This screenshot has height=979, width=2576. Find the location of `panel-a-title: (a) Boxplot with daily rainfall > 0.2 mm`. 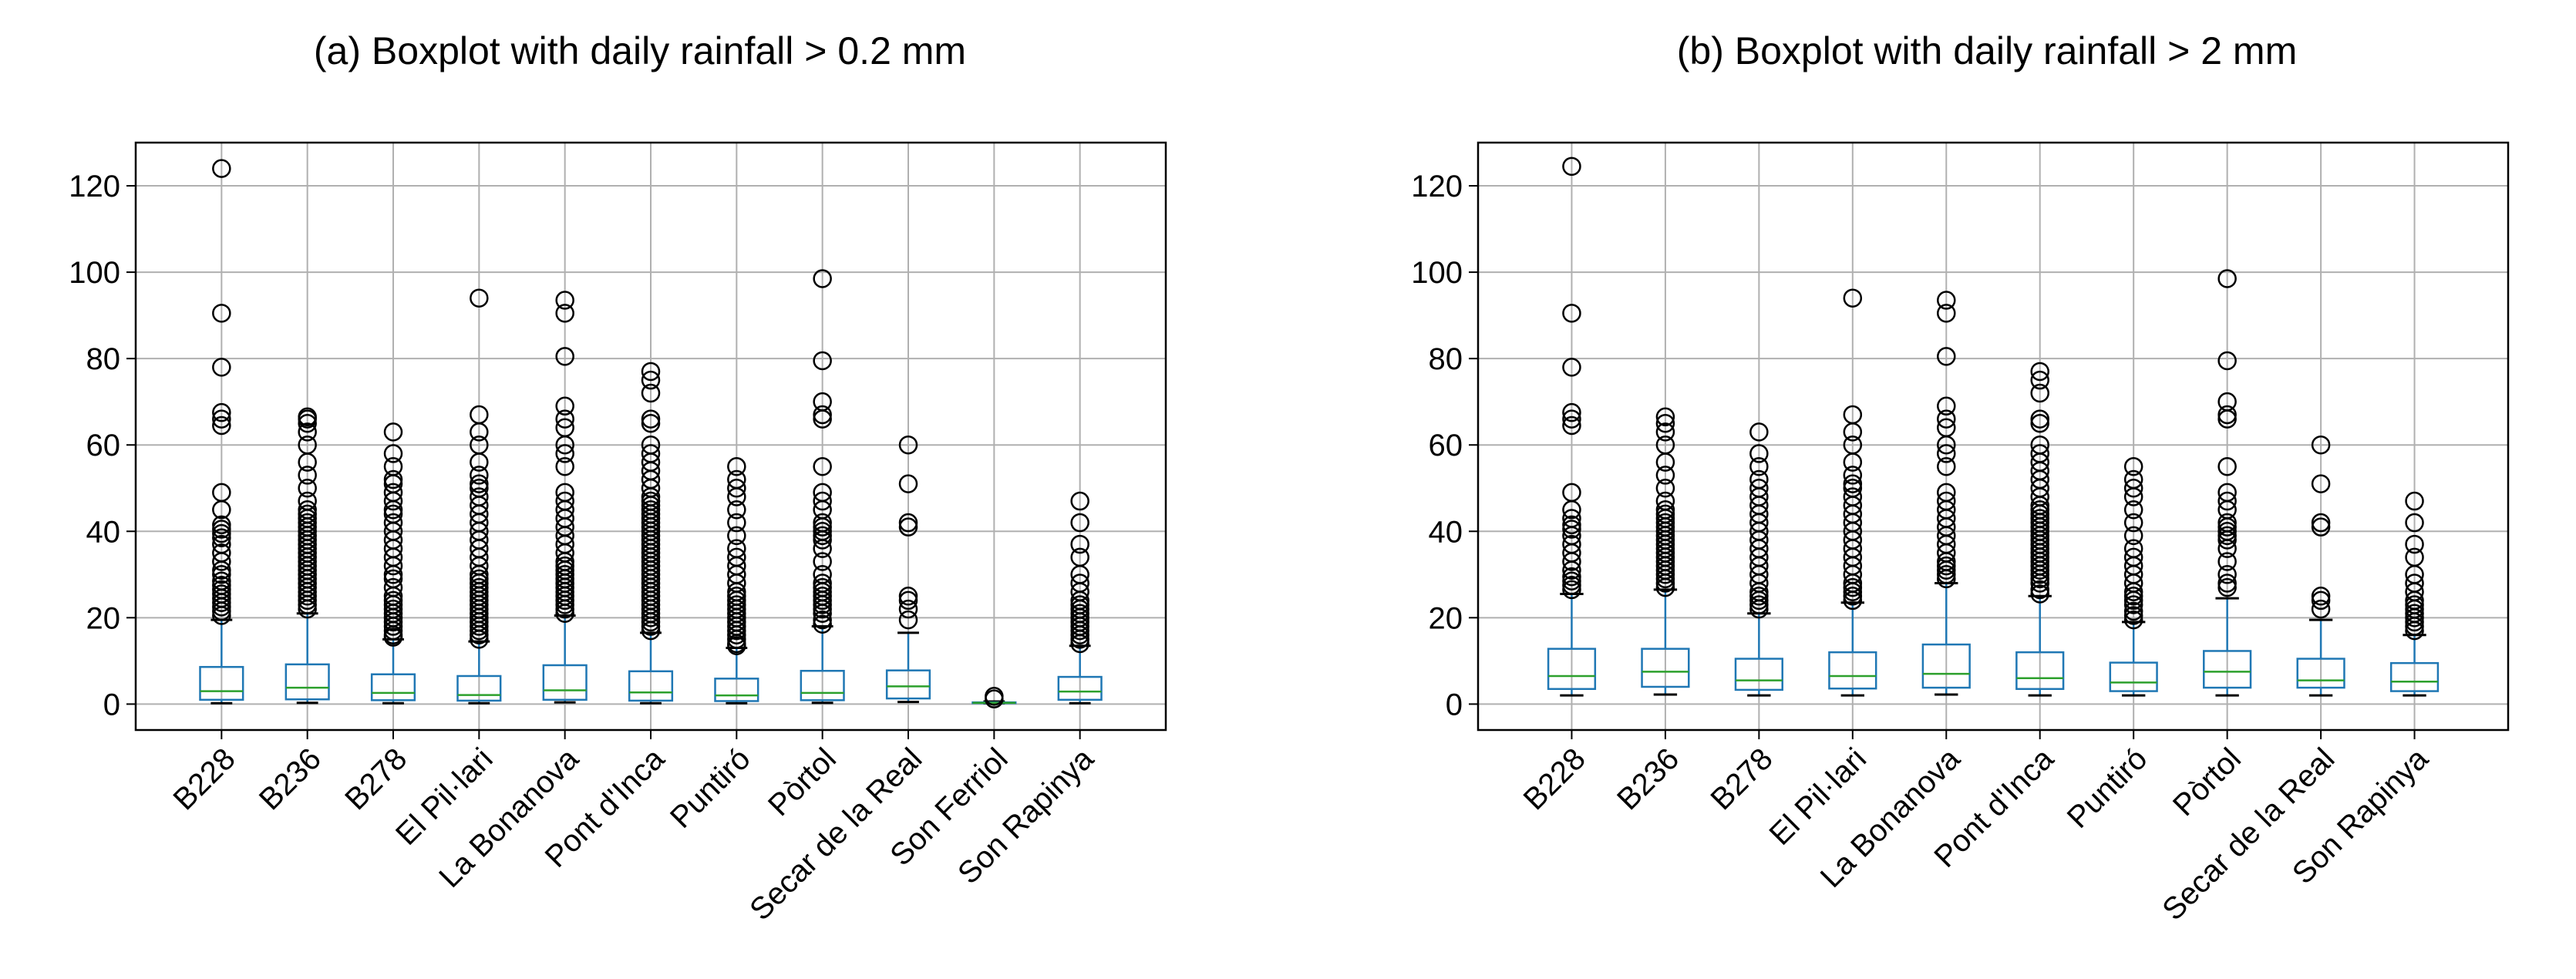

panel-a-title: (a) Boxplot with daily rainfall > 0.2 mm is located at coordinates (640, 51).